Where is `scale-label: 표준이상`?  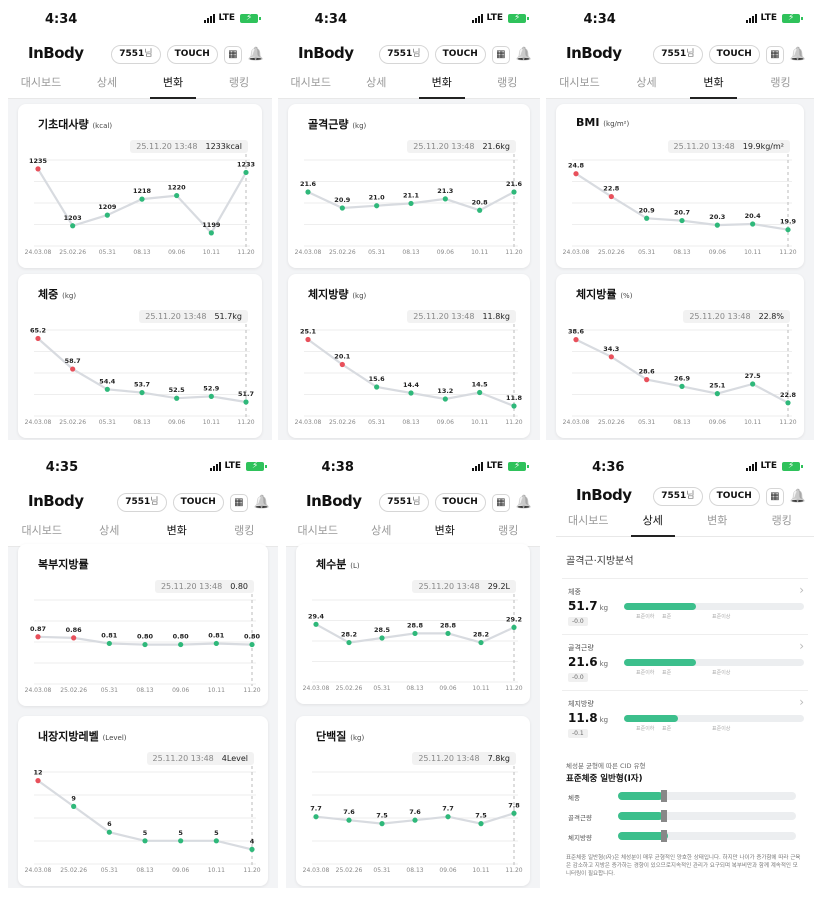
scale-label: 표준이상 is located at coordinates (721, 673).